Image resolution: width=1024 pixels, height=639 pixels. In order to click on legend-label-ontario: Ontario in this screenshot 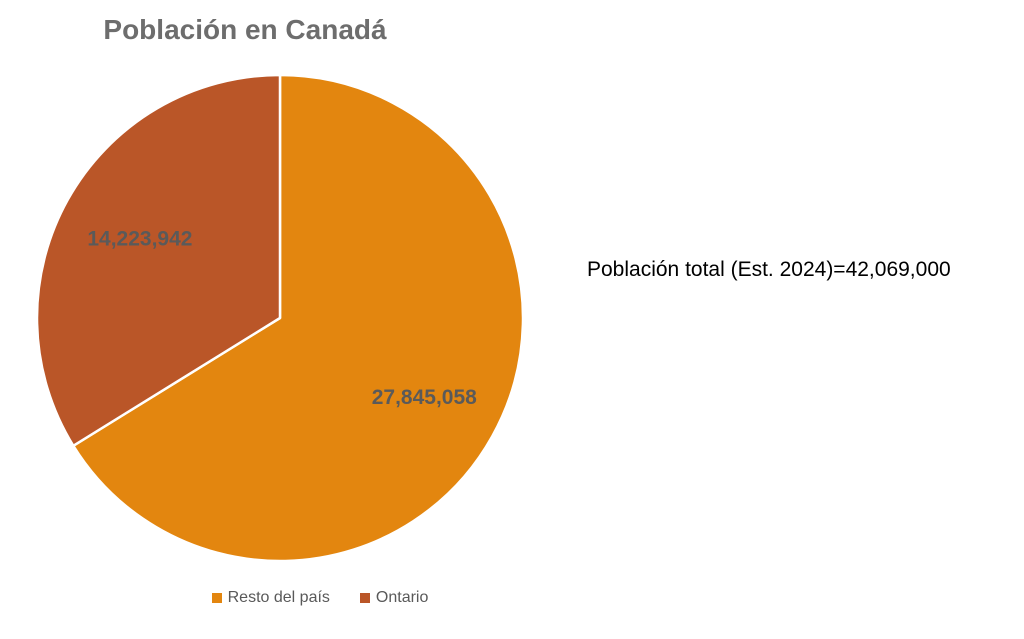, I will do `click(402, 597)`.